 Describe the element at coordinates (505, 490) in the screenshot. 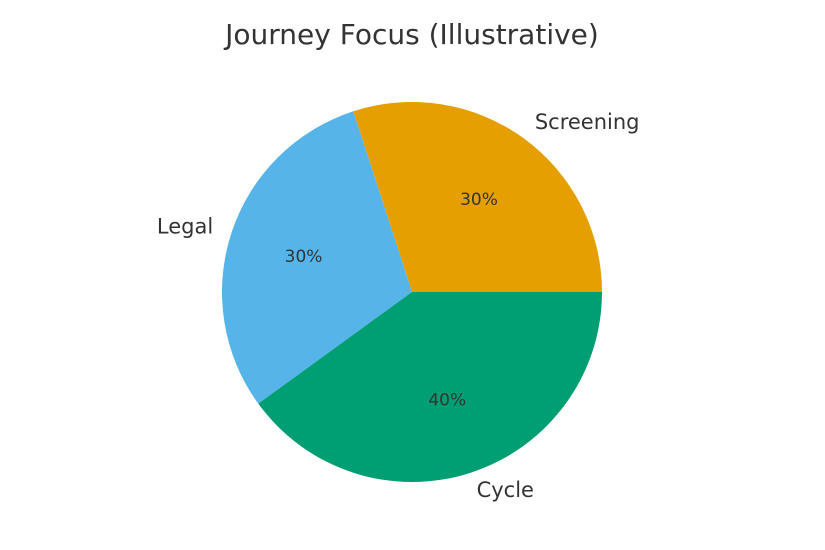

I see `slice-label: Cycle` at that location.